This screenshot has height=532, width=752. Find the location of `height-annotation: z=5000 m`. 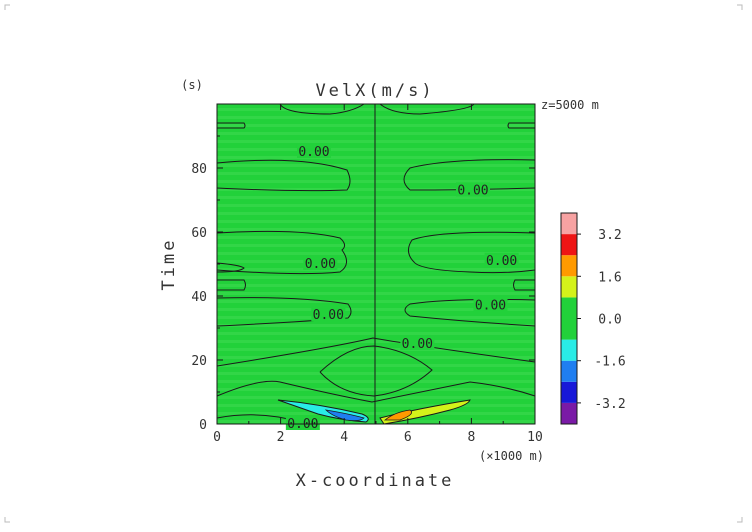

height-annotation: z=5000 m is located at coordinates (570, 105).